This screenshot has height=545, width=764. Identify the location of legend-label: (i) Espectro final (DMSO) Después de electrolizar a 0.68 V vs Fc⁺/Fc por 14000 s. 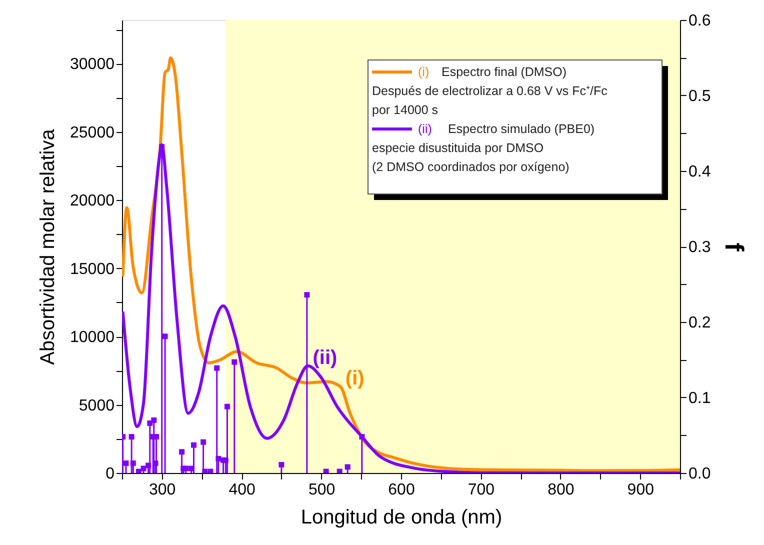
(490, 91).